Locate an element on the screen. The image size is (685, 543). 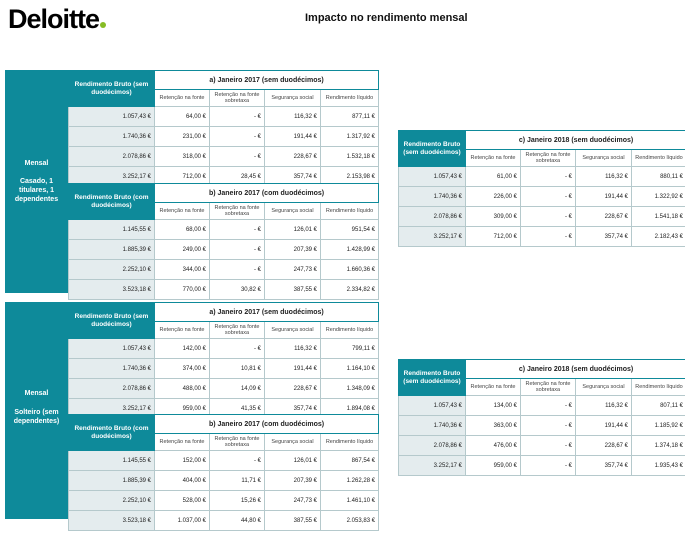
page-title: Impacto no rendimento mensal is located at coordinates (386, 18).